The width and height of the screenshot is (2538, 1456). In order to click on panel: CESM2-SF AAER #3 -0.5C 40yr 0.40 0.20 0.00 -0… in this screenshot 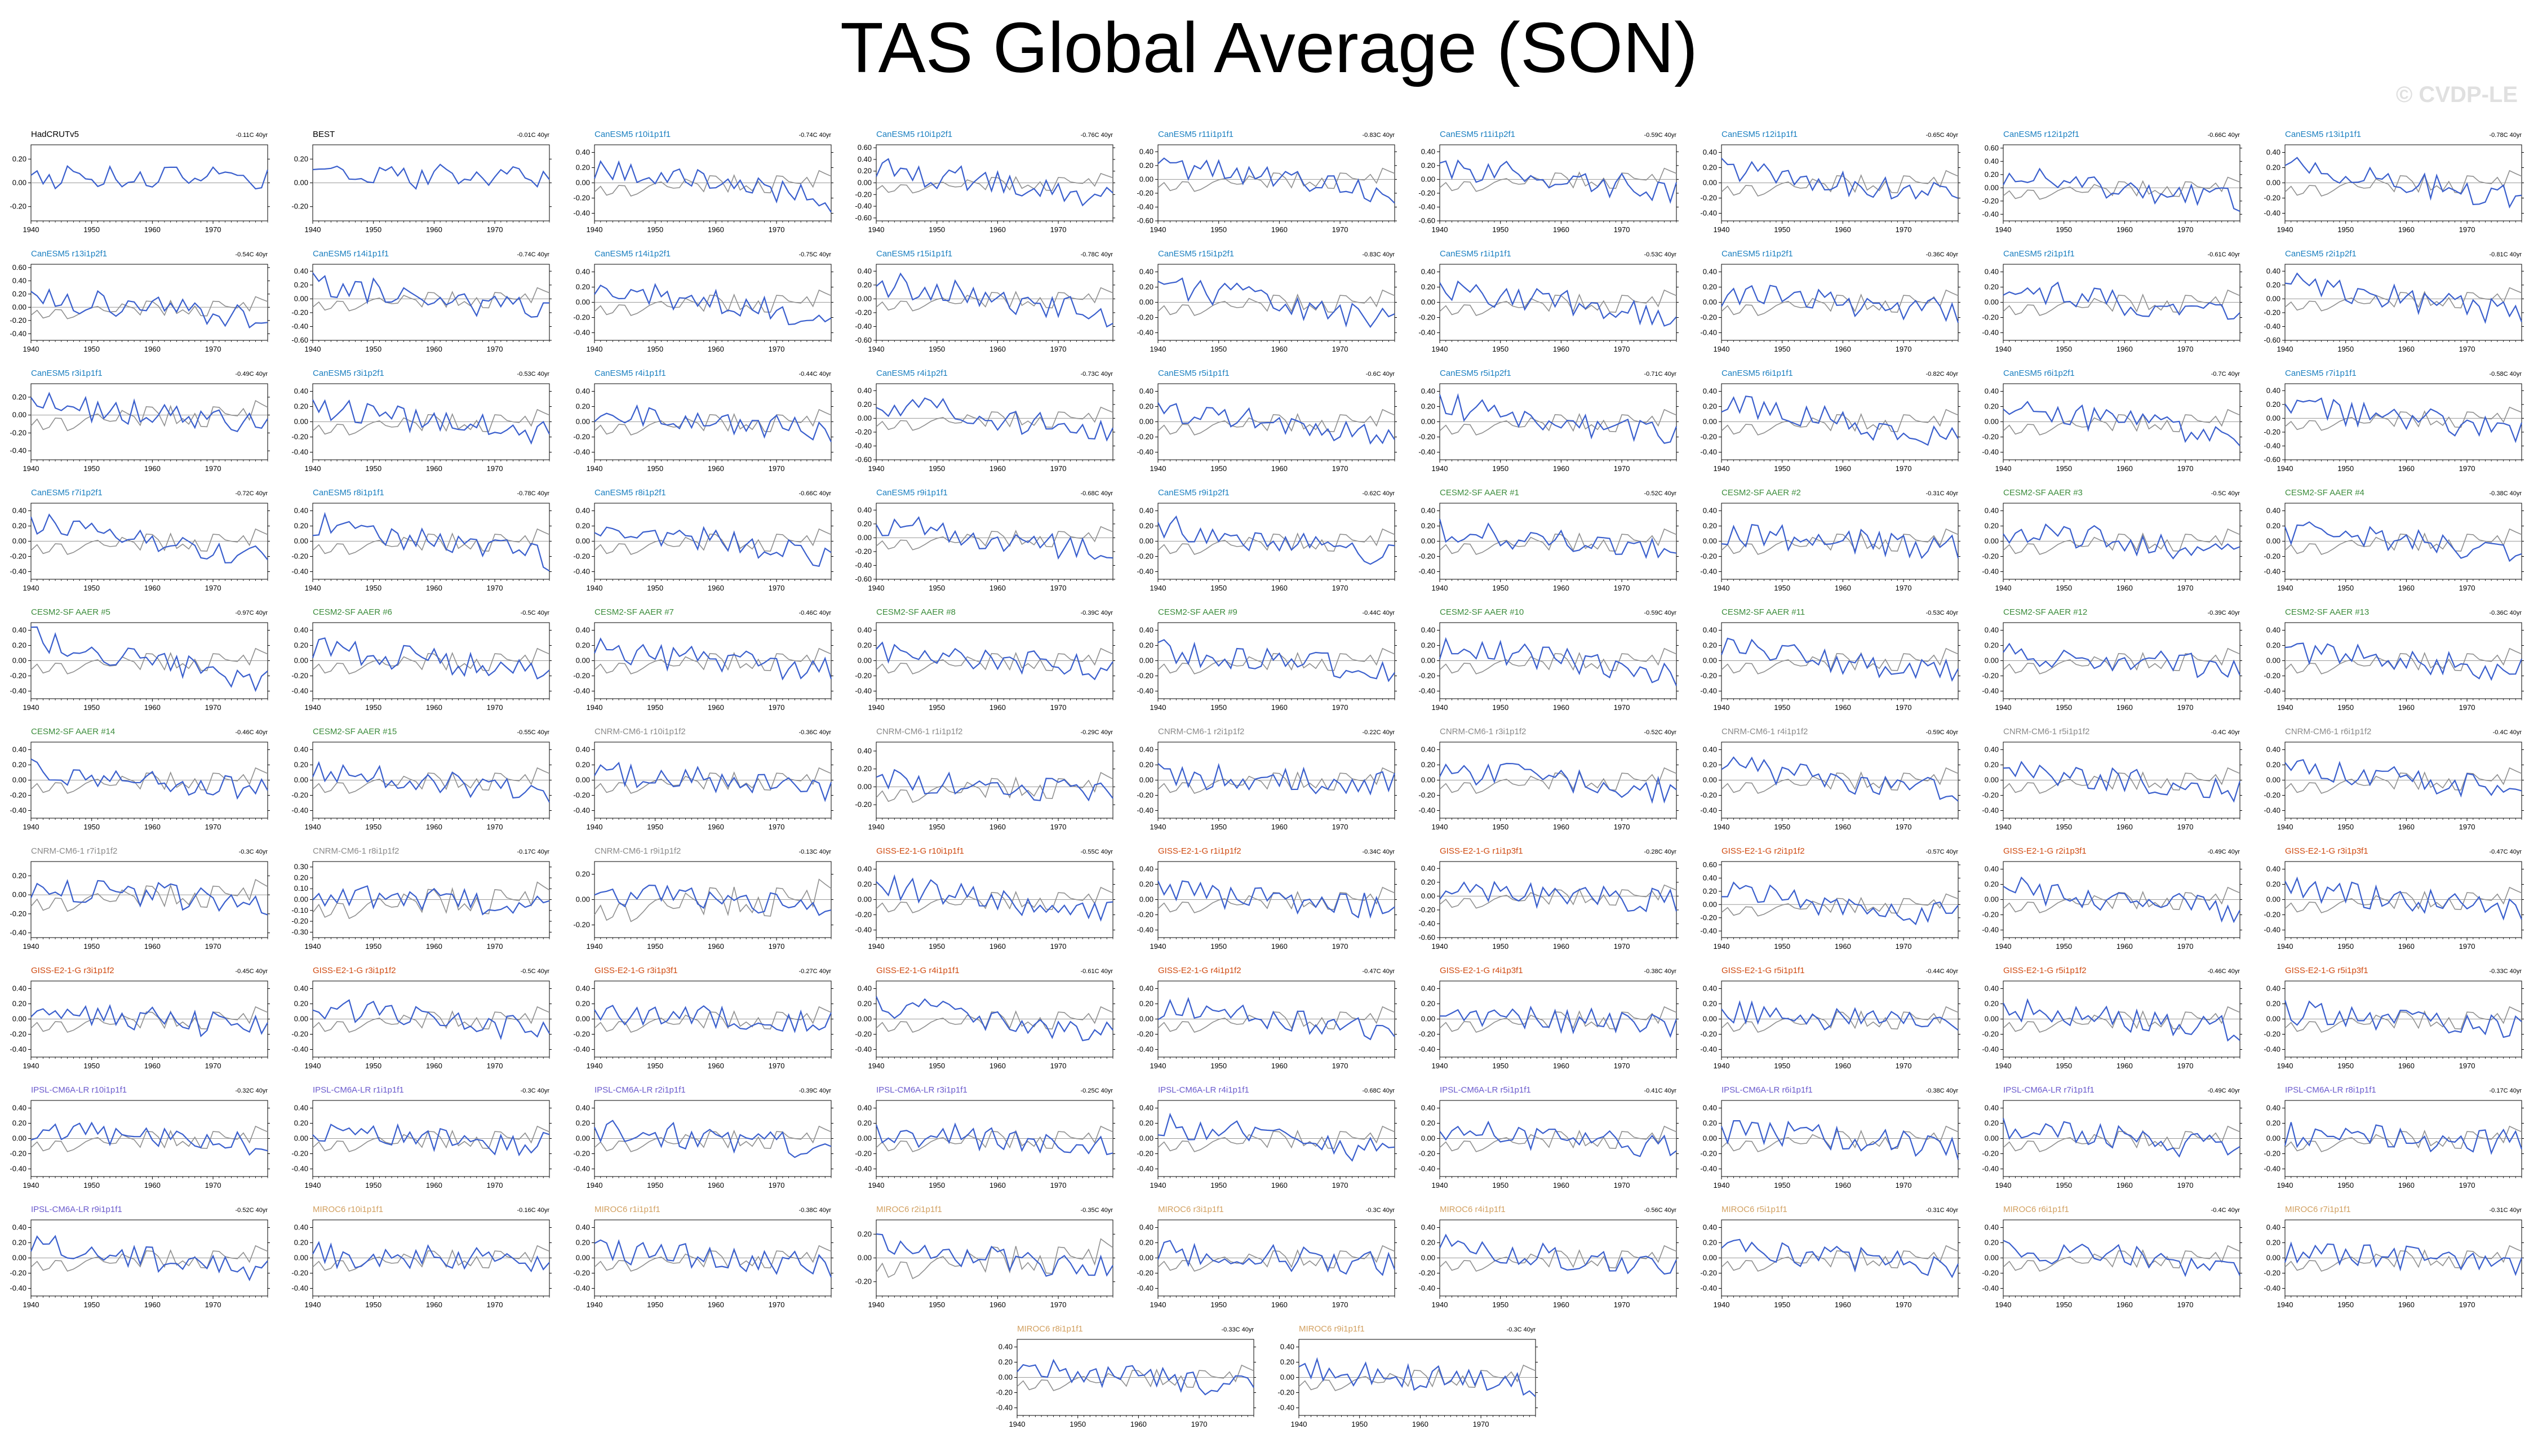, I will do `click(2107, 535)`.